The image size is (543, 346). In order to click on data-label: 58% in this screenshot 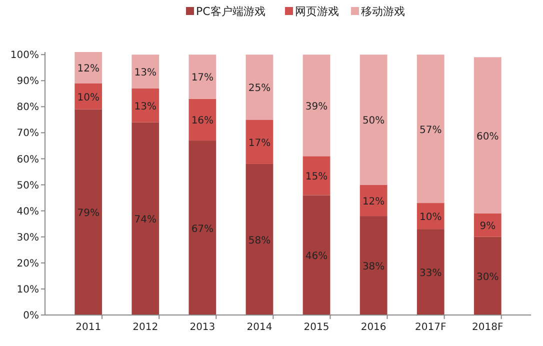, I will do `click(259, 240)`.